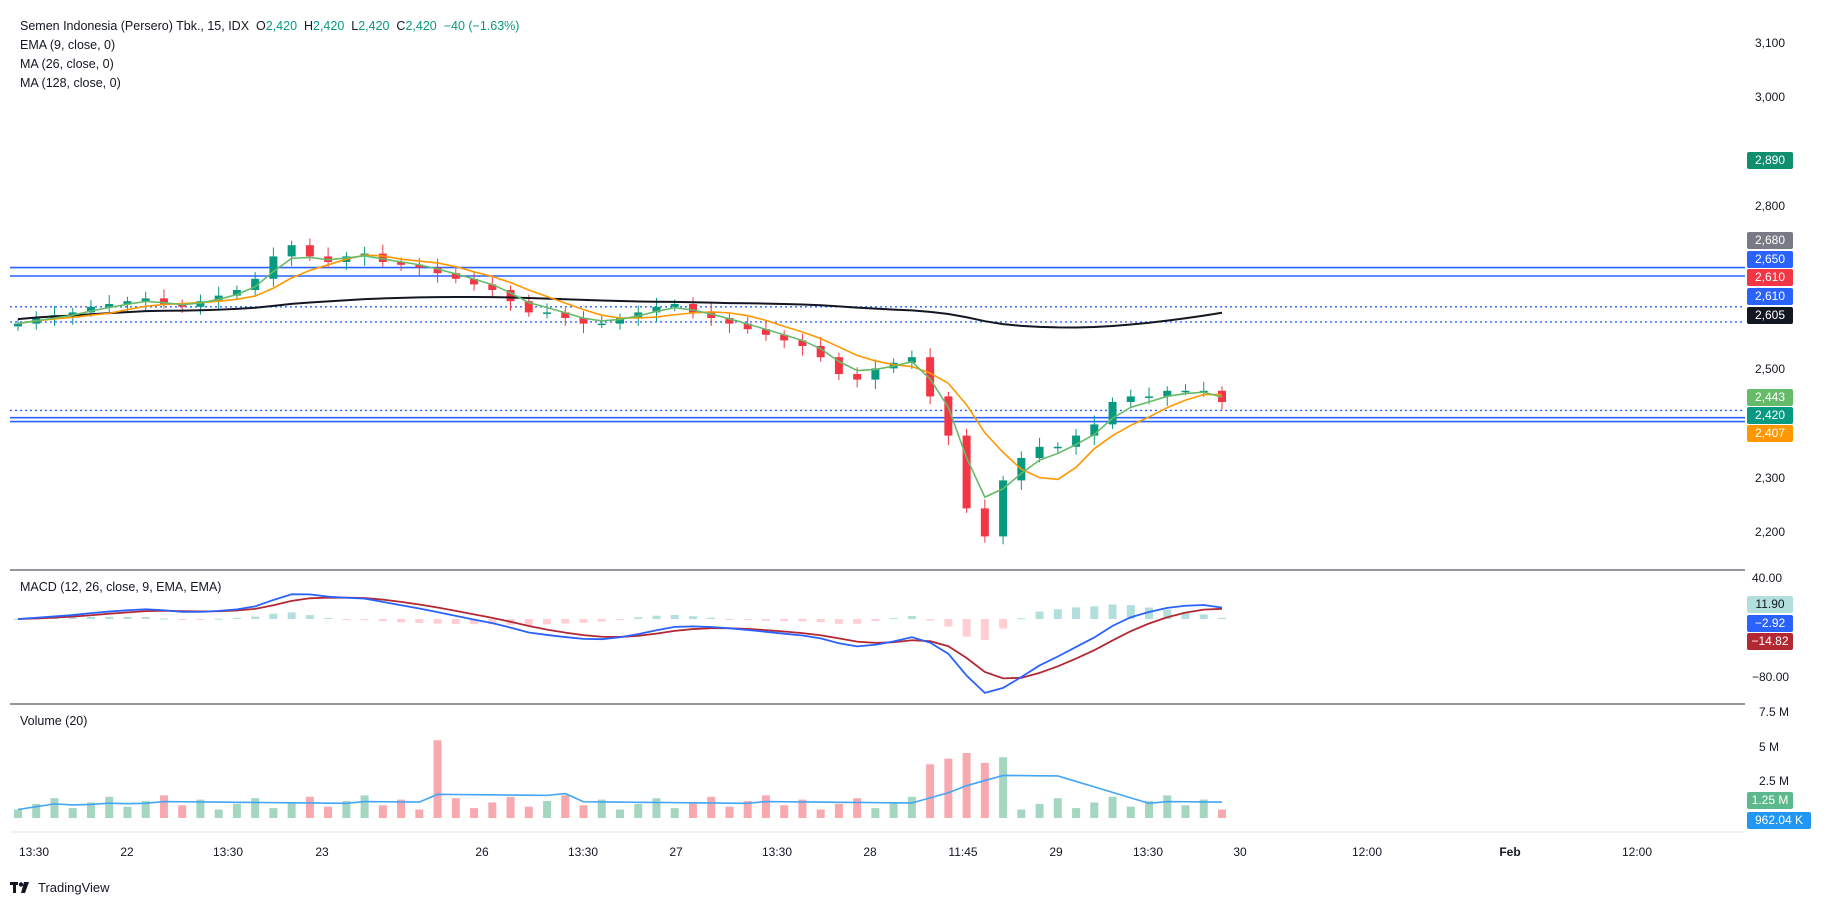 The width and height of the screenshot is (1829, 908). What do you see at coordinates (1770, 623) in the screenshot?
I see `macd-tag: −2.92` at bounding box center [1770, 623].